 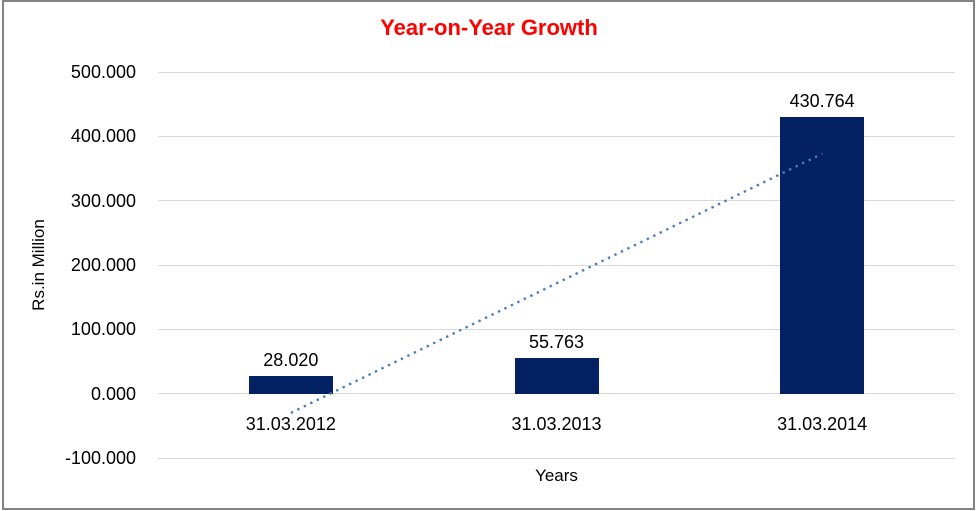 What do you see at coordinates (38, 265) in the screenshot?
I see `y-axis-title: Rs.in Million` at bounding box center [38, 265].